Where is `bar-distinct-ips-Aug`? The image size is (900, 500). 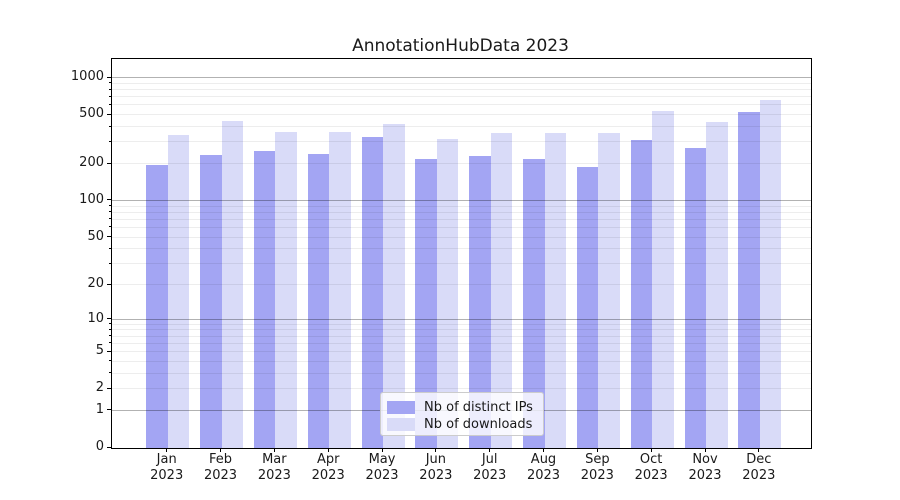 bar-distinct-ips-Aug is located at coordinates (534, 303).